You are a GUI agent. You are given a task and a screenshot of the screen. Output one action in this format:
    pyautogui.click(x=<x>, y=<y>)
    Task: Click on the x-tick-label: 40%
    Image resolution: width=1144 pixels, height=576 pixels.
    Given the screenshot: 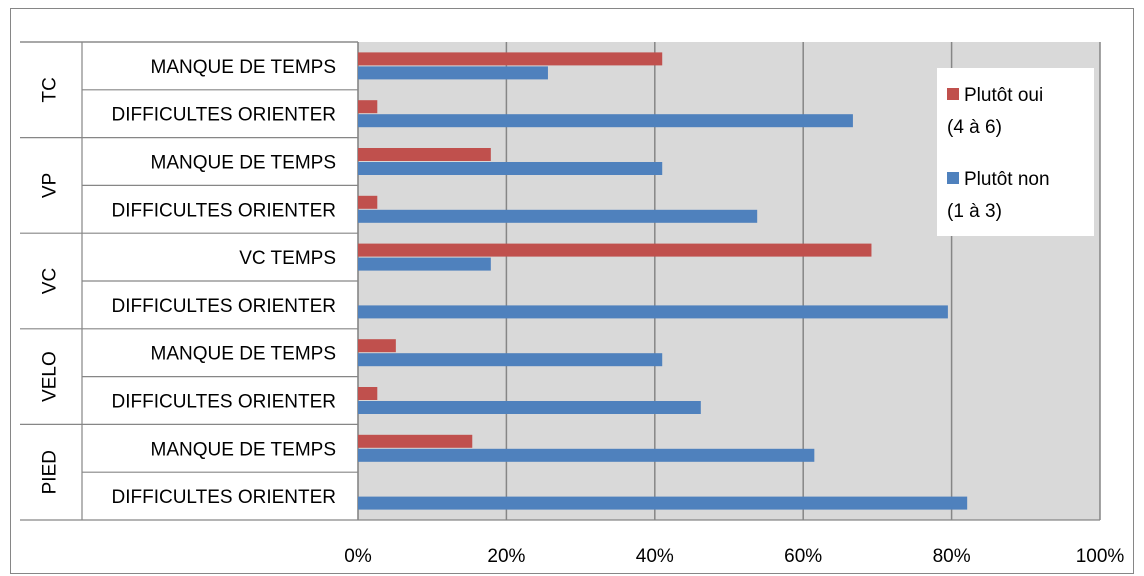 What is the action you would take?
    pyautogui.click(x=655, y=556)
    